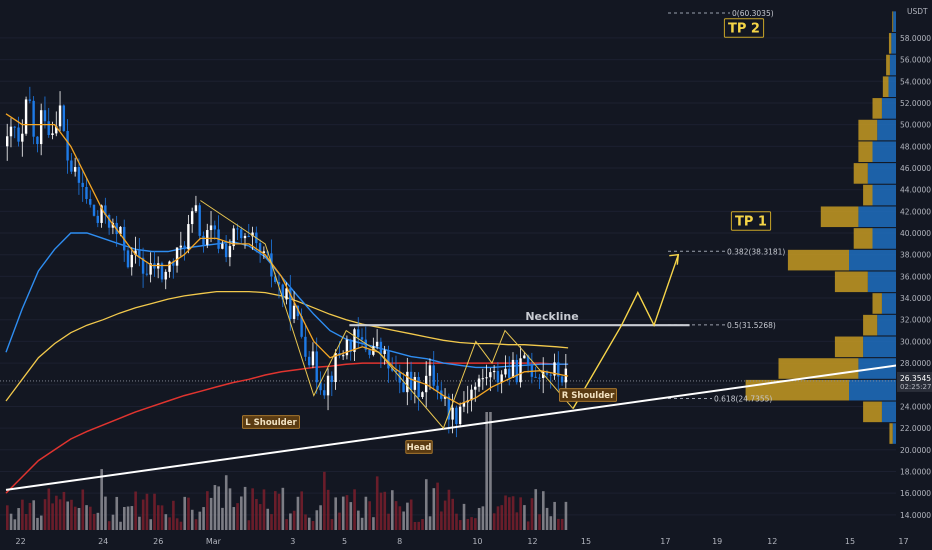 This screenshot has height=550, width=932. I want to click on price-tick-label: 36.0000, so click(915, 276).